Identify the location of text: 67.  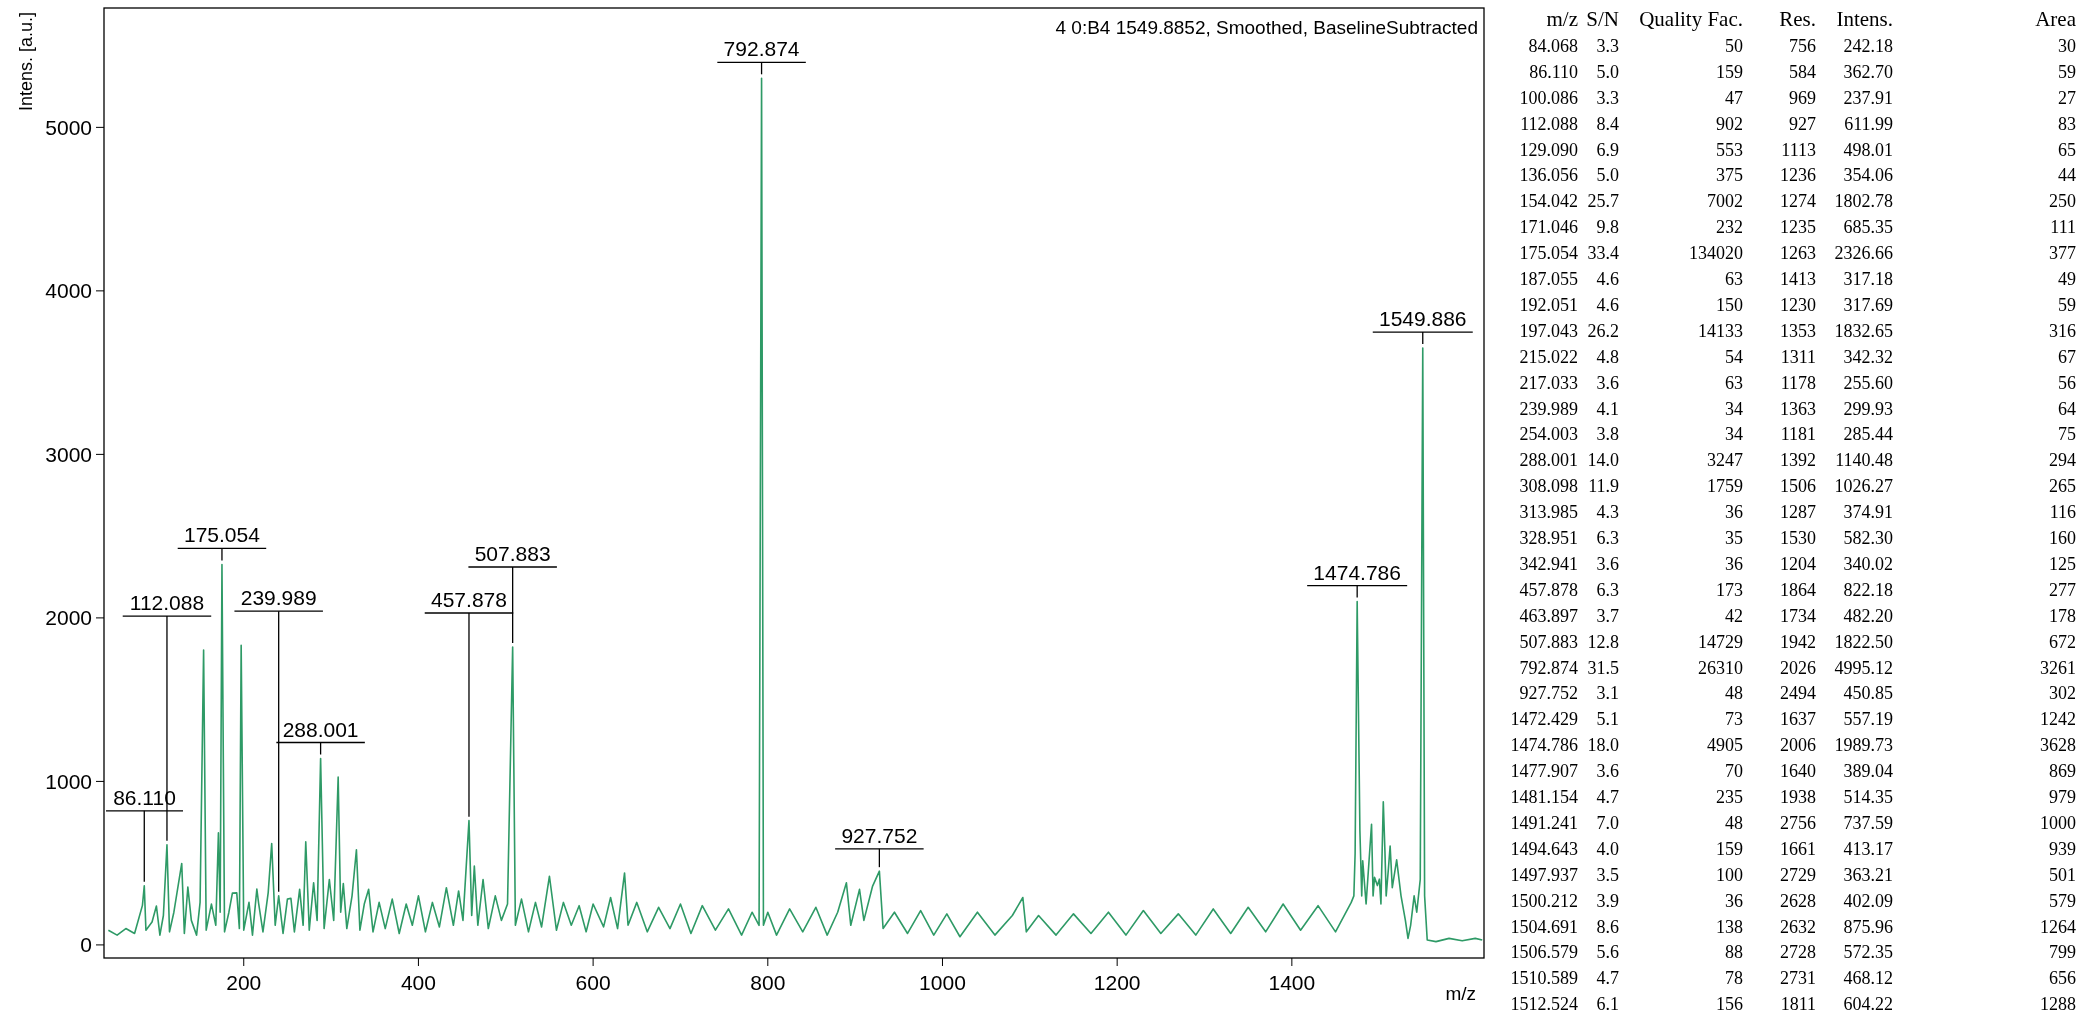
(2067, 356).